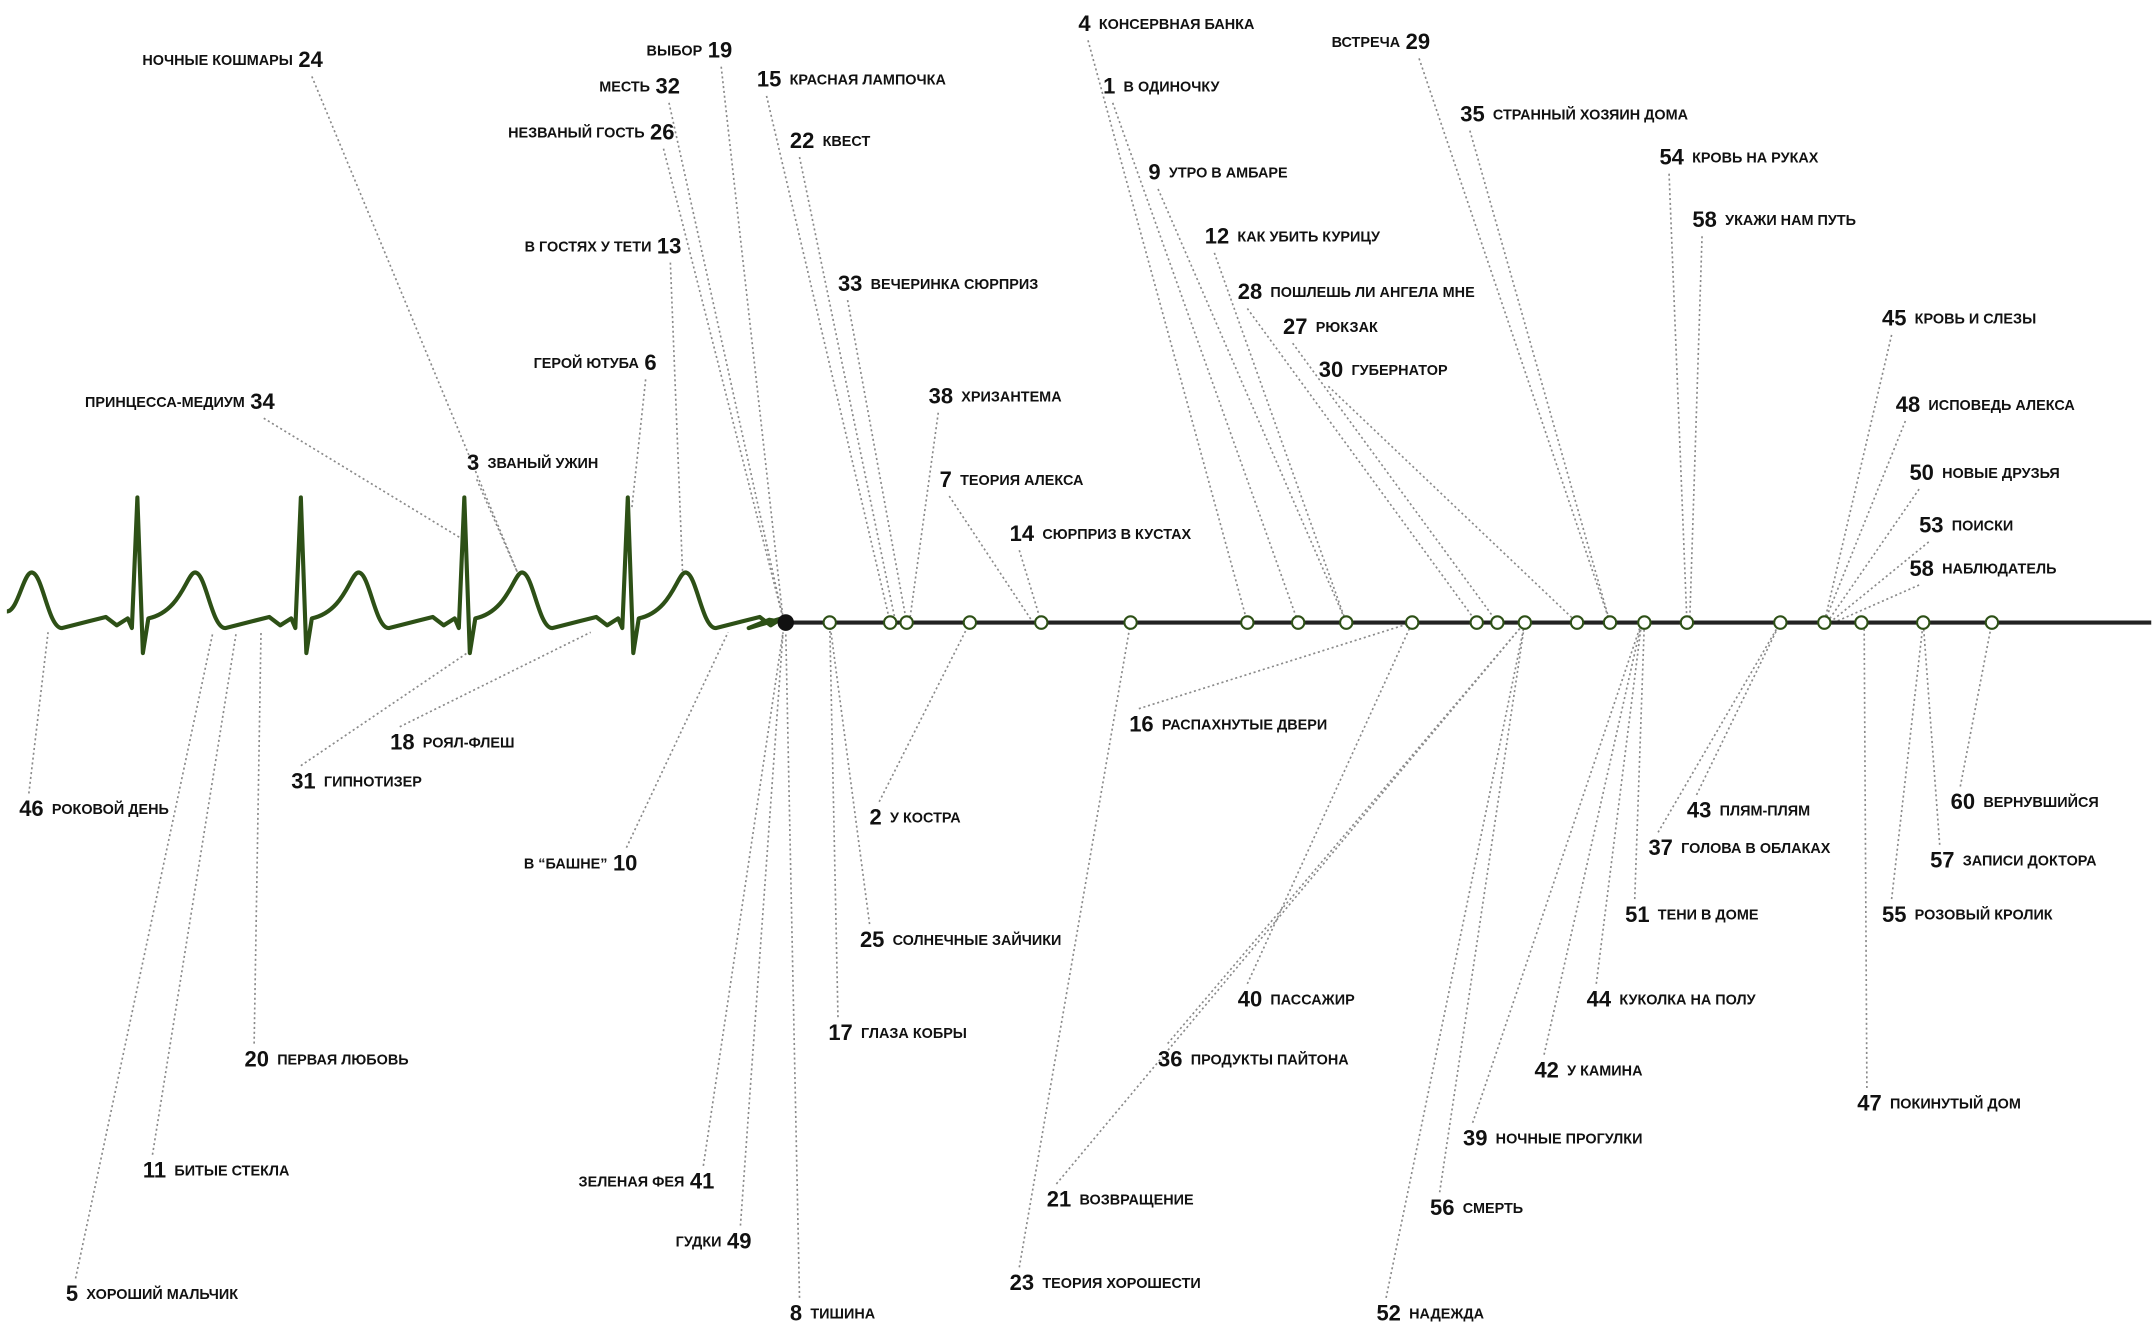  Describe the element at coordinates (110, 809) in the screenshot. I see `episode-title: РОКОВОЙ ДЕНЬ` at that location.